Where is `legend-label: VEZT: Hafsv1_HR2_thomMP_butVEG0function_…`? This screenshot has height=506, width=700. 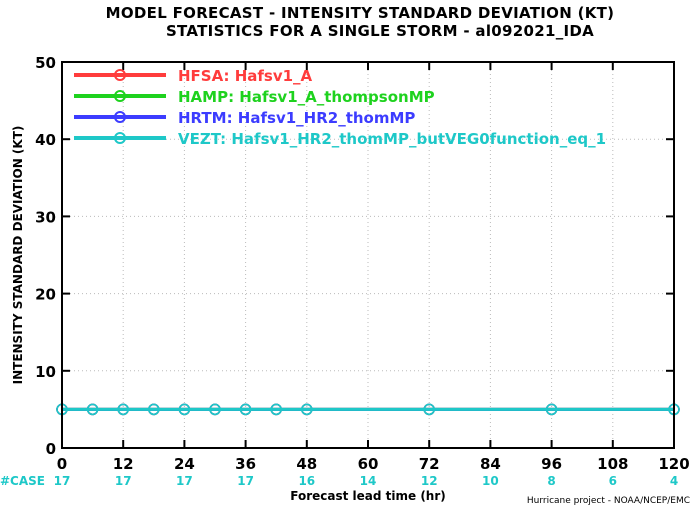 legend-label: VEZT: Hafsv1_HR2_thomMP_butVEG0function_… is located at coordinates (392, 139).